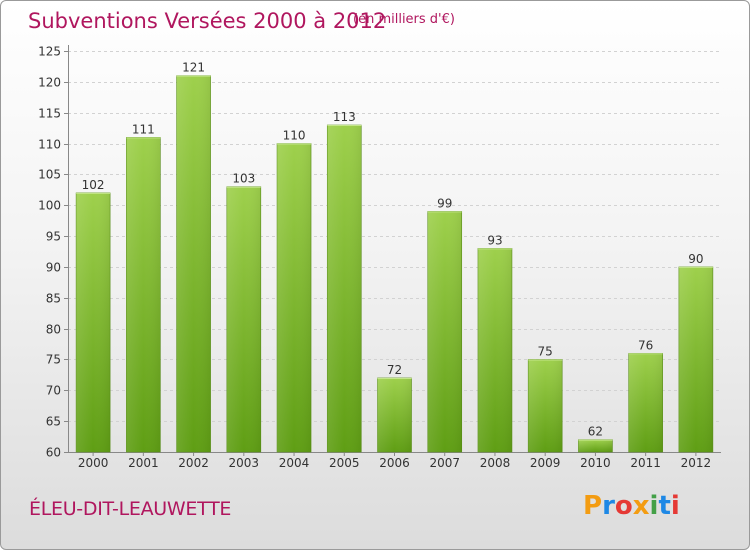 This screenshot has height=550, width=750. What do you see at coordinates (608, 506) in the screenshot?
I see `logo-letter: r` at bounding box center [608, 506].